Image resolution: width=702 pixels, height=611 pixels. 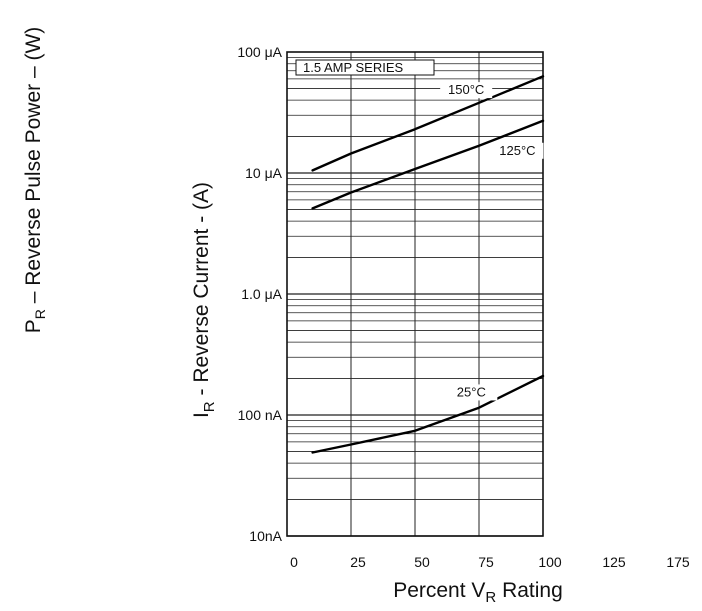 I want to click on series-label: 25°C, so click(x=471, y=391).